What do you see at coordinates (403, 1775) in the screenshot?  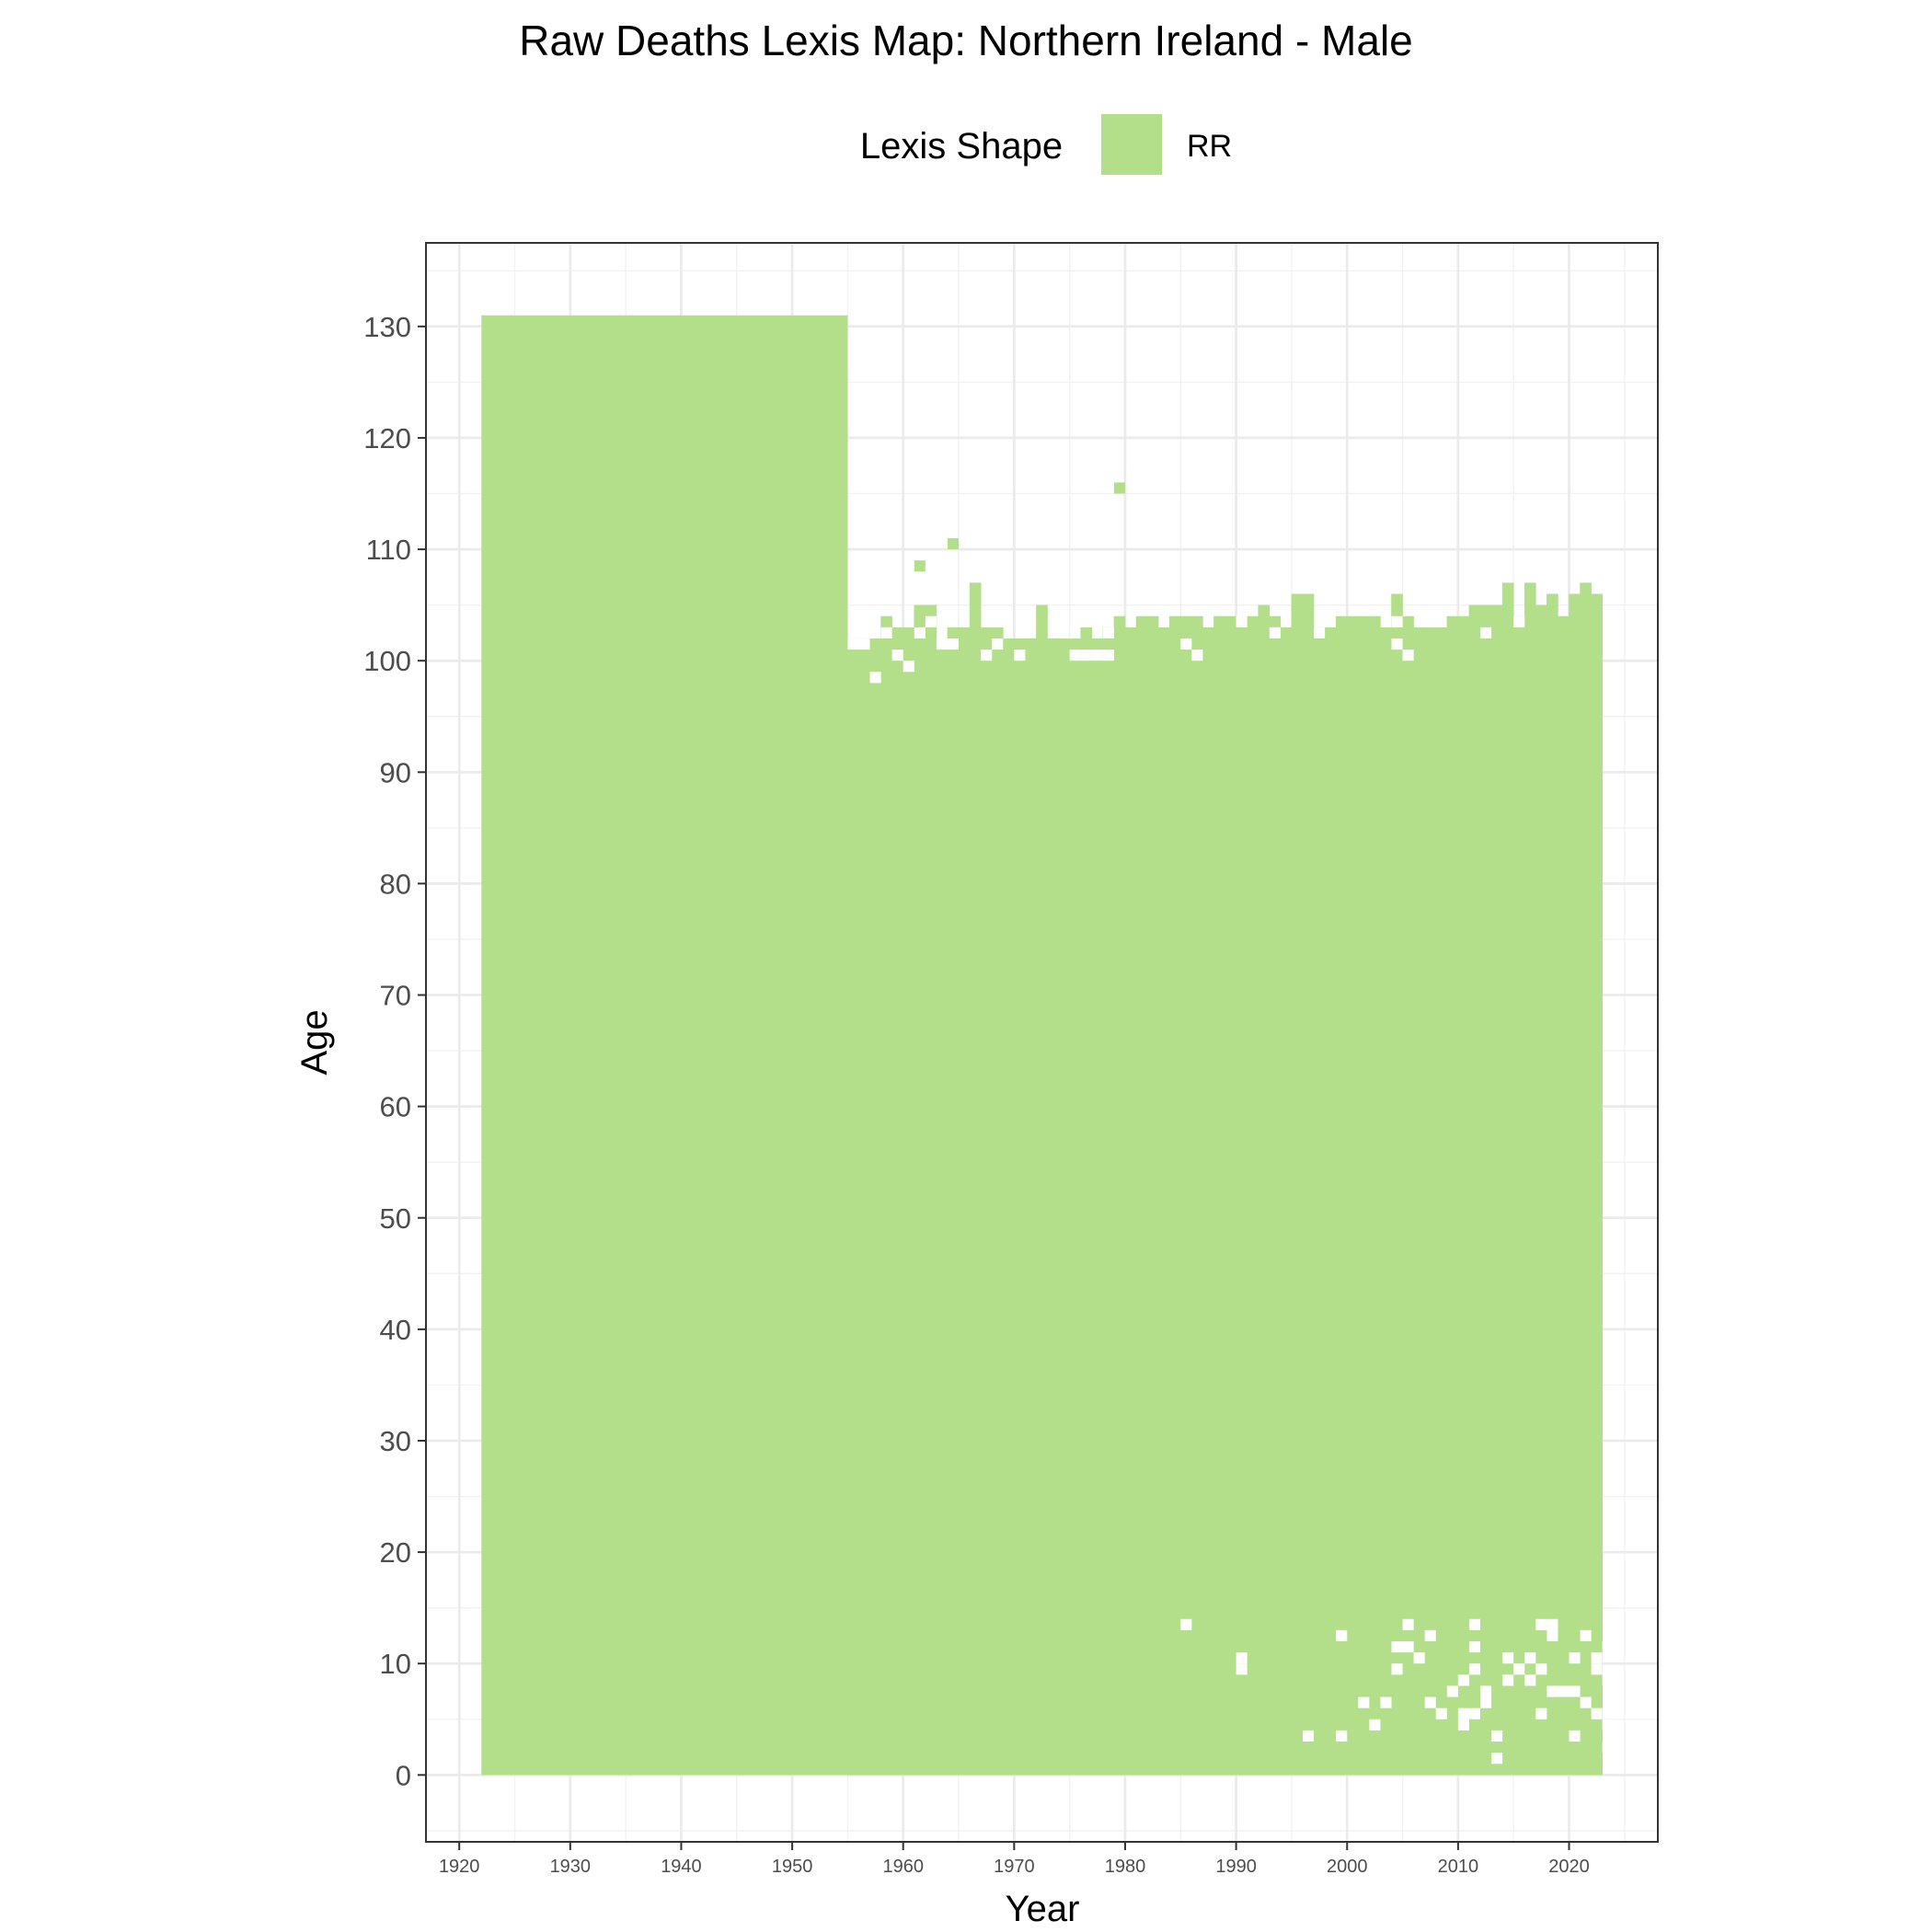 I see `y-tick-label: 0` at bounding box center [403, 1775].